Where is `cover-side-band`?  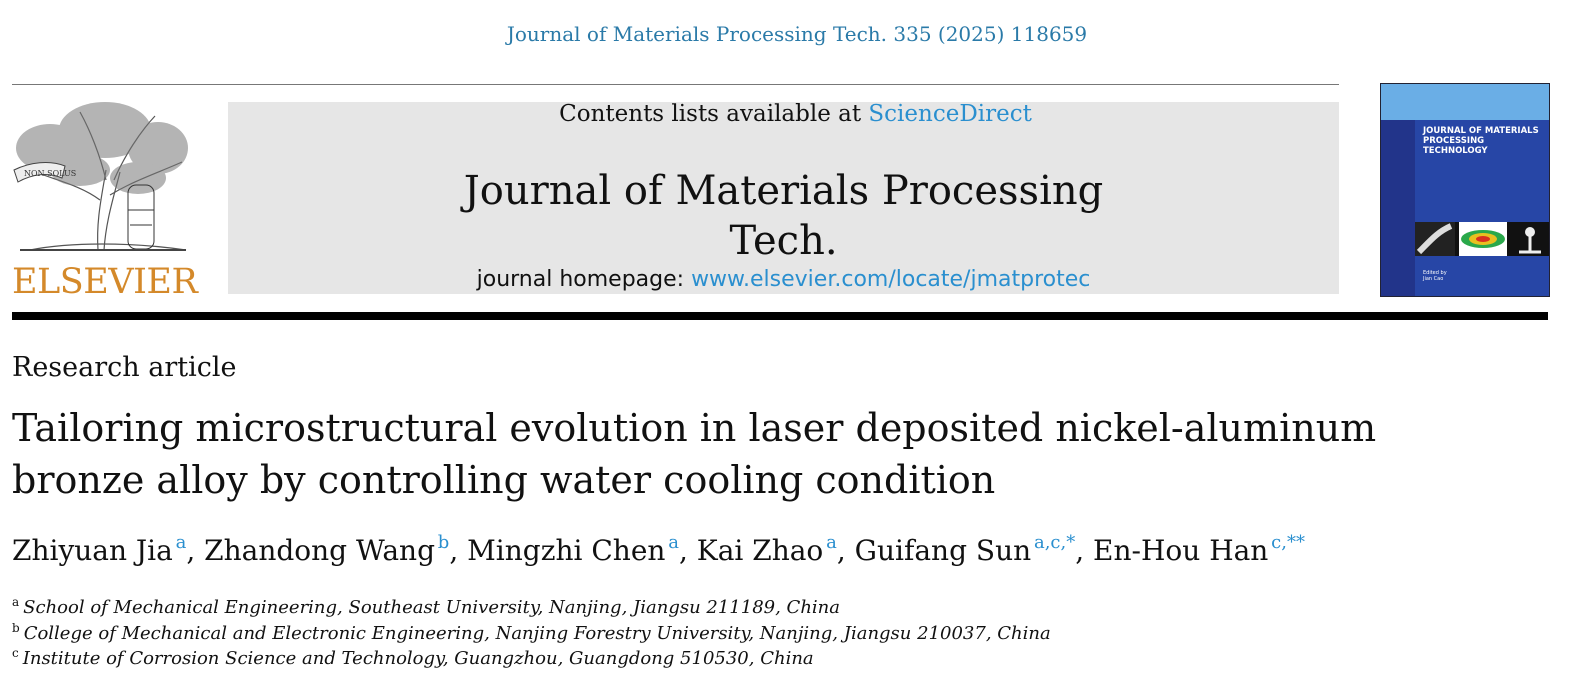 cover-side-band is located at coordinates (1398, 208).